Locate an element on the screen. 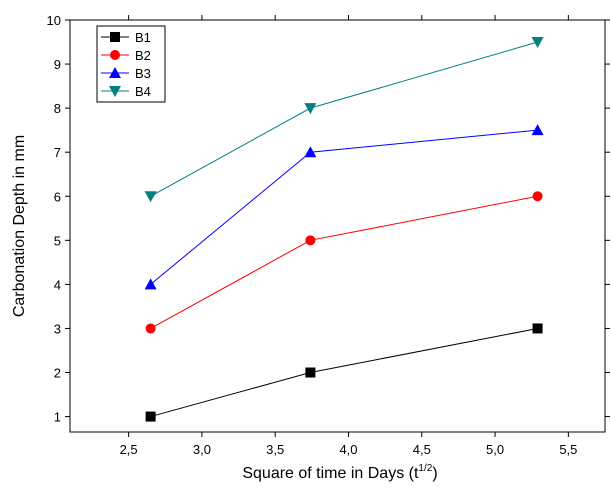 This screenshot has width=611, height=496. y-tick-label: 8 is located at coordinates (57, 108).